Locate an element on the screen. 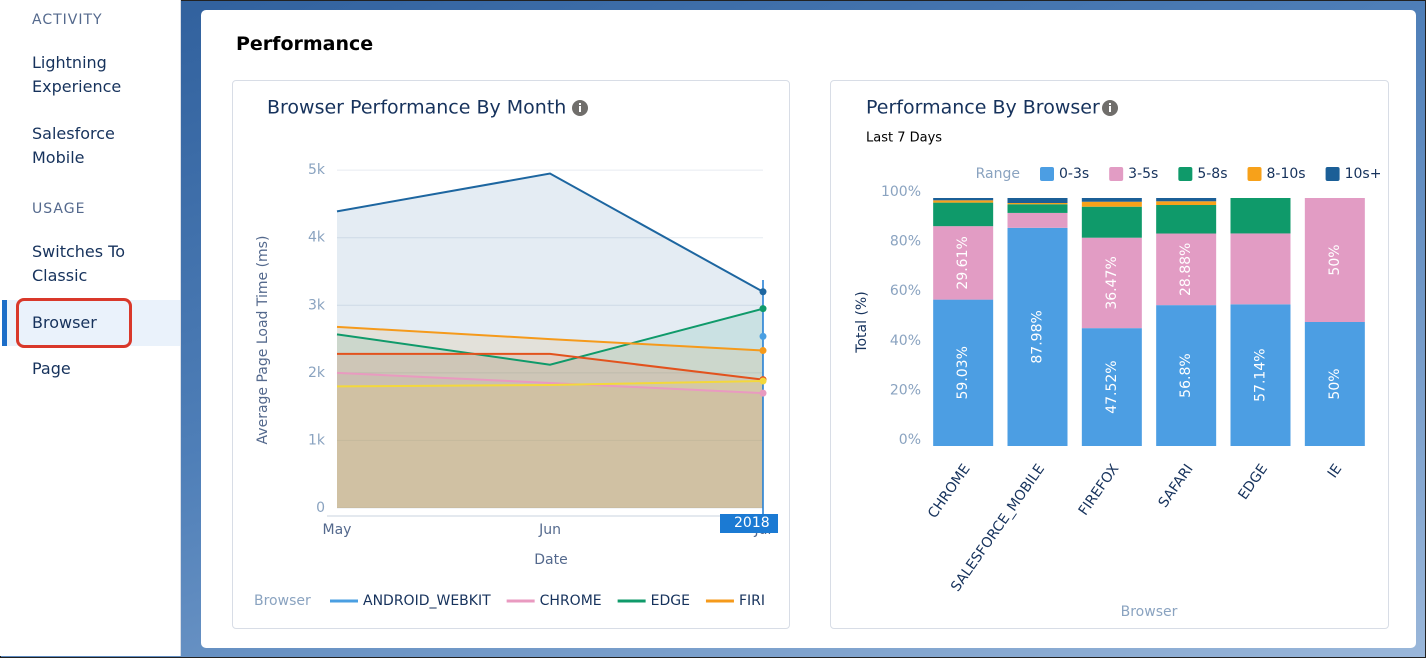 This screenshot has height=658, width=1426. chart-title: Browser Performance By Month is located at coordinates (416, 108).